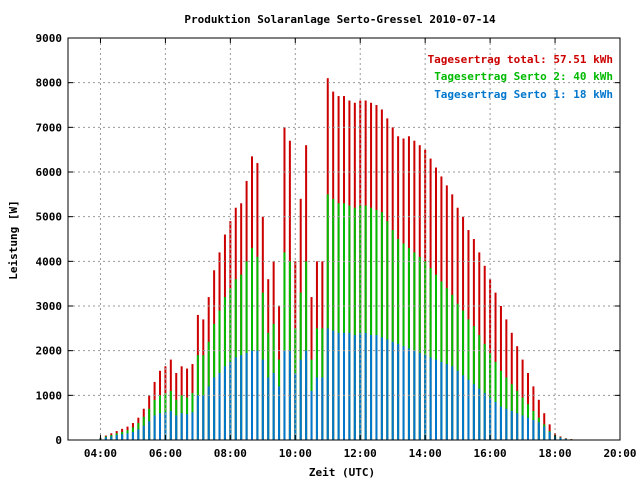  Describe the element at coordinates (295, 453) in the screenshot. I see `x-tick-label: 10:00` at that location.